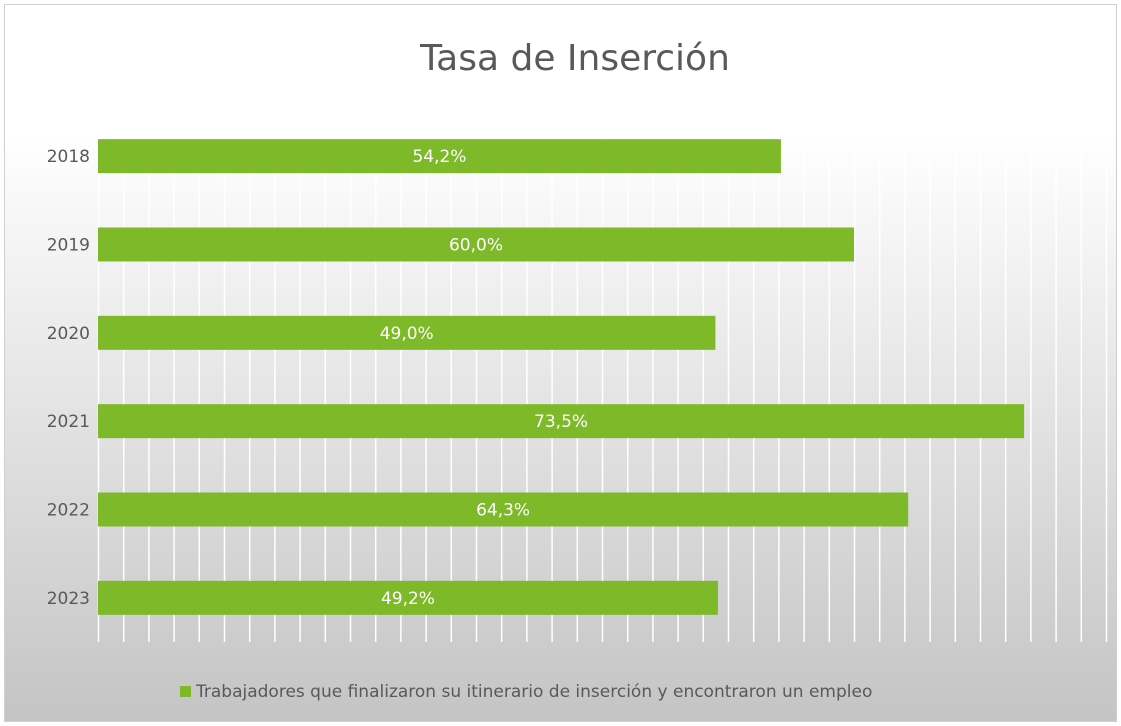 Image resolution: width=1121 pixels, height=726 pixels. I want to click on data-label: 60,0%, so click(476, 246).